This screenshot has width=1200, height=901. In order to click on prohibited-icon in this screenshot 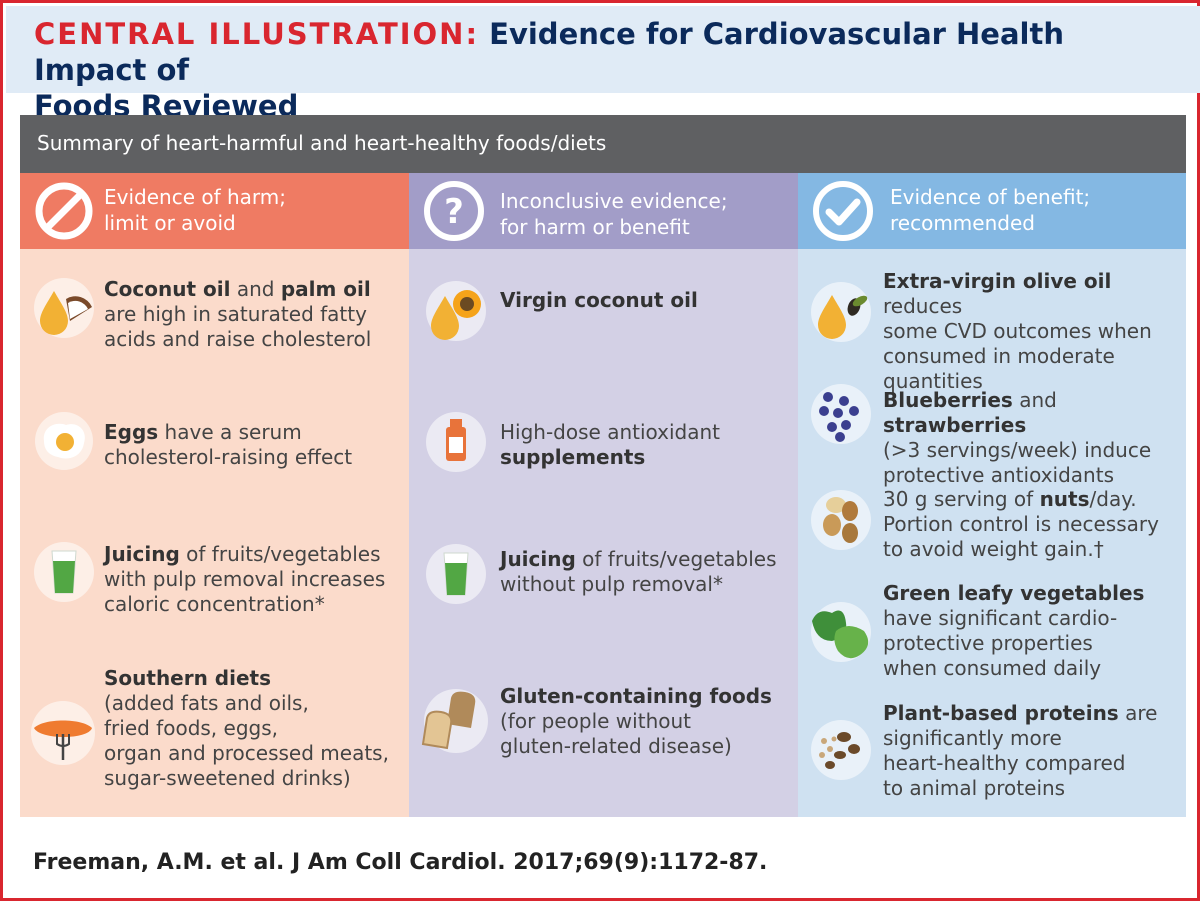, I will do `click(64, 211)`.